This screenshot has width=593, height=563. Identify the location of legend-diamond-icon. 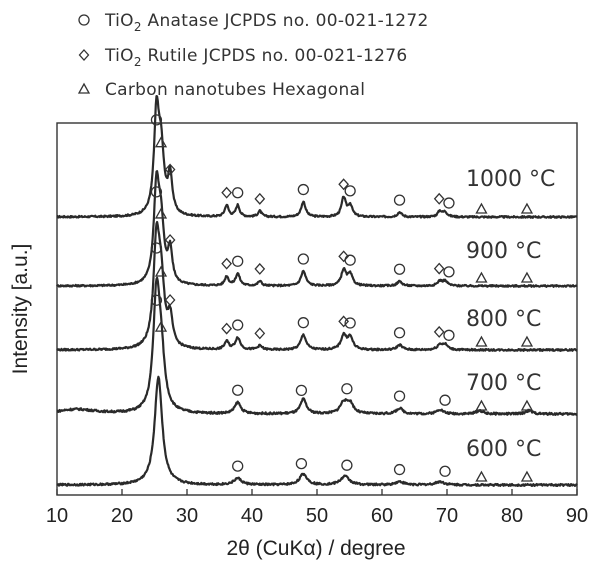
(84, 55).